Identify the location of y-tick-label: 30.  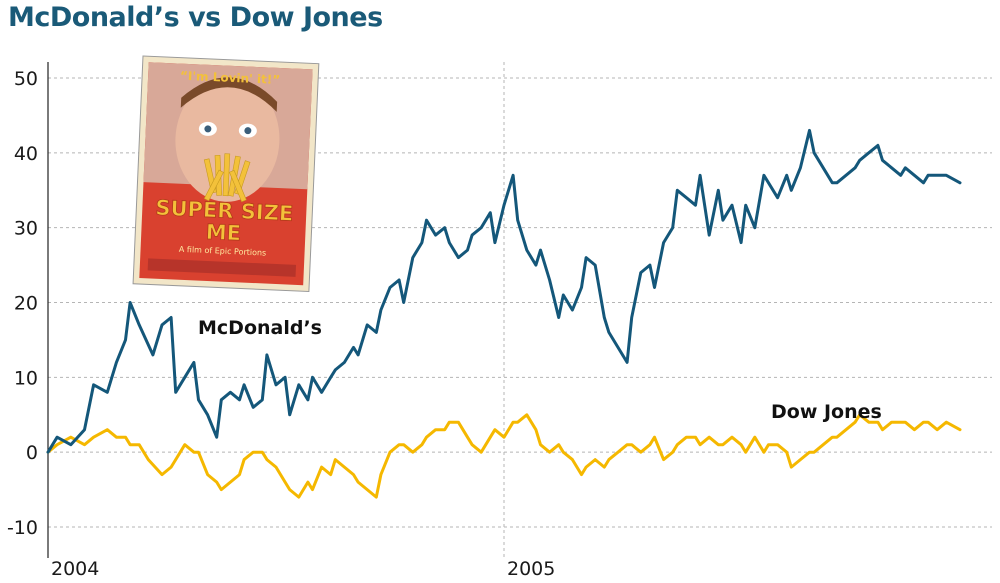
(26, 229).